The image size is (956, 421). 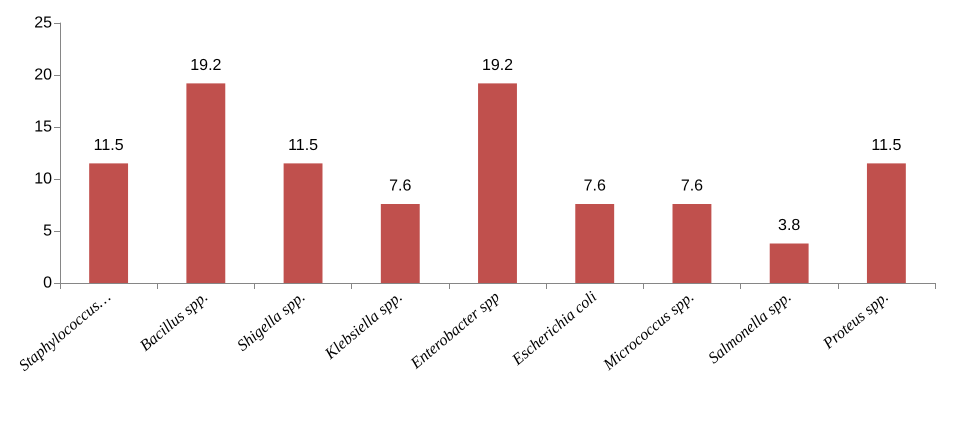 I want to click on y-tick-label: 10, so click(x=43, y=179).